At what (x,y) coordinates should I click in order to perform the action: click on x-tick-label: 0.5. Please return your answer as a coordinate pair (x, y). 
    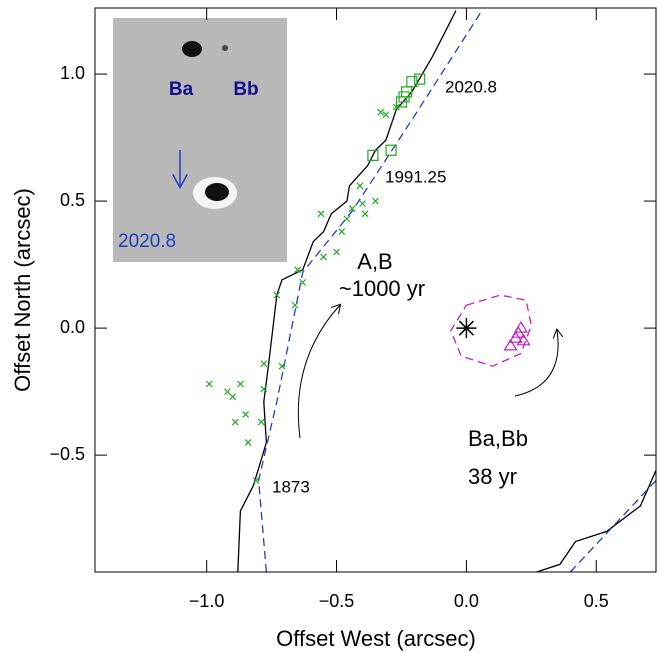
    Looking at the image, I should click on (596, 601).